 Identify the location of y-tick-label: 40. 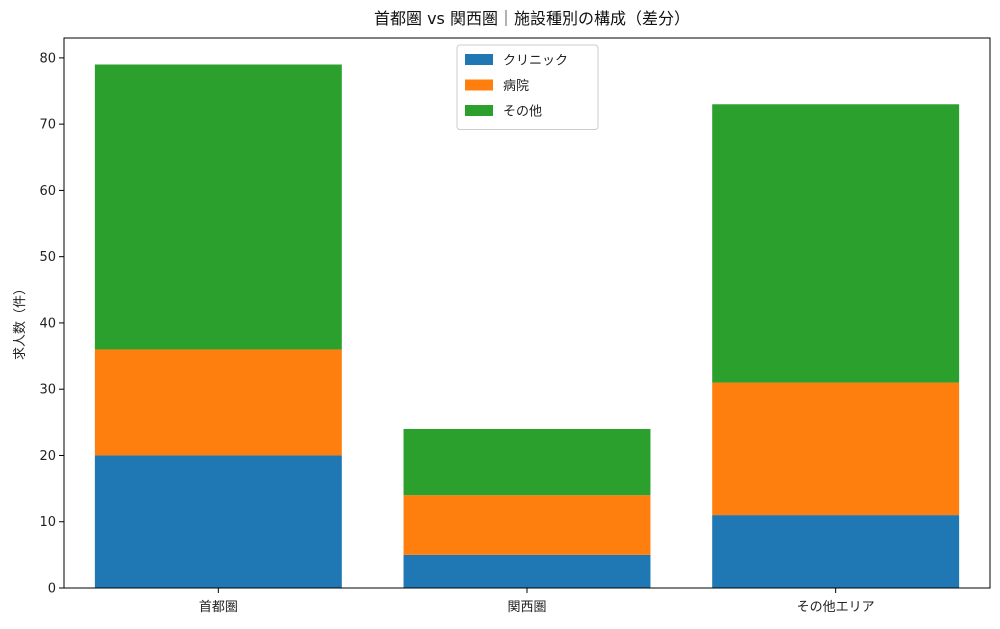
(47, 323).